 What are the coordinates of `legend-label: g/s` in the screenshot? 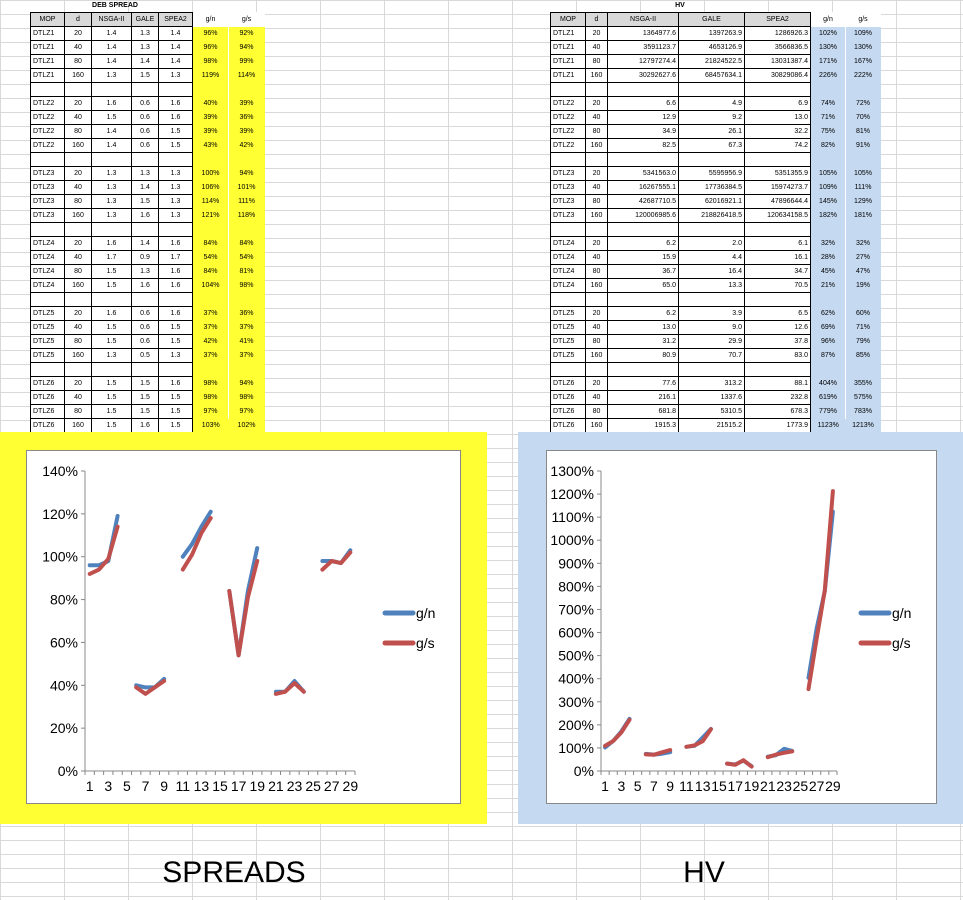 It's located at (901, 643).